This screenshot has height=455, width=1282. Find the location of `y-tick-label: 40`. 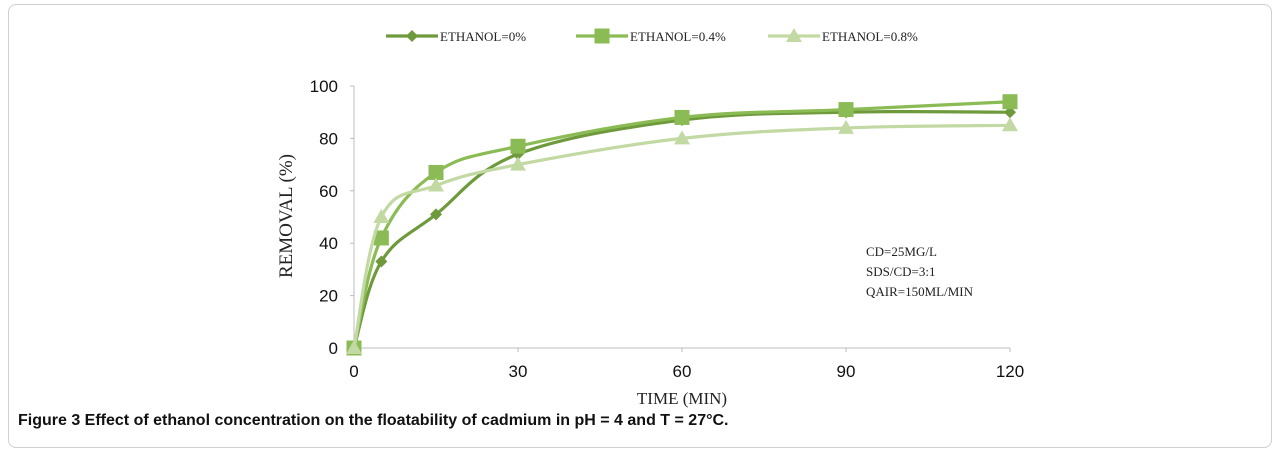

y-tick-label: 40 is located at coordinates (328, 243).